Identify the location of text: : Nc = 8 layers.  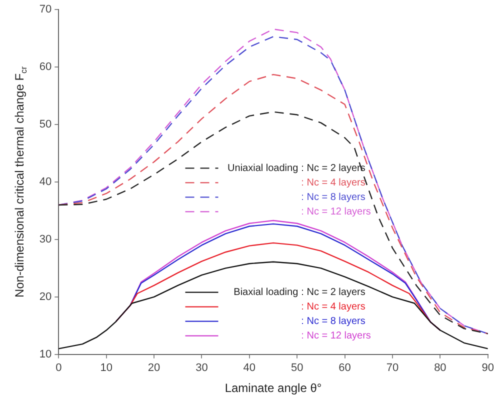
(333, 322).